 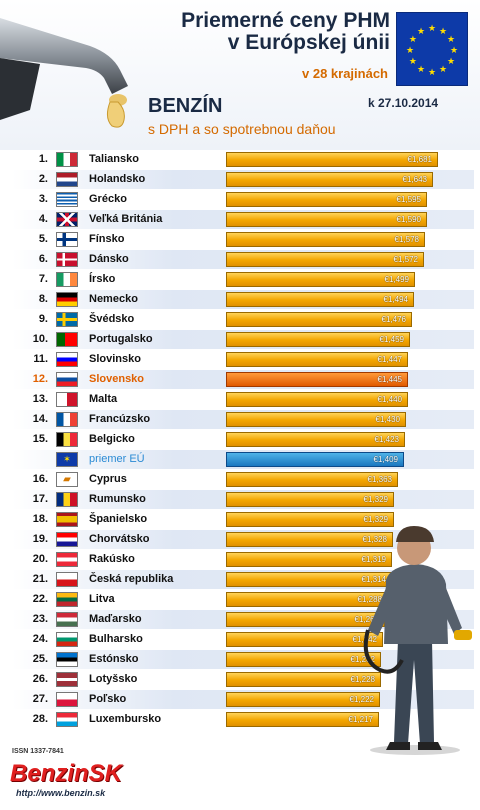 What do you see at coordinates (118, 519) in the screenshot?
I see `country-name: Španielsko` at bounding box center [118, 519].